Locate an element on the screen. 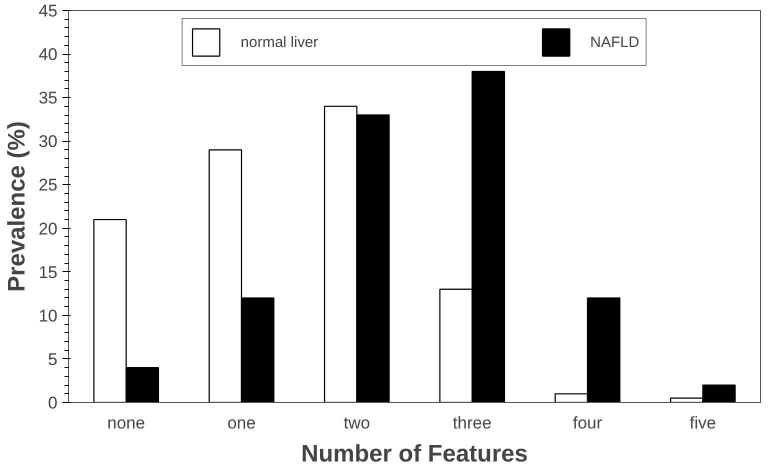 The width and height of the screenshot is (774, 474). y-tick-label: 20 is located at coordinates (48, 228).